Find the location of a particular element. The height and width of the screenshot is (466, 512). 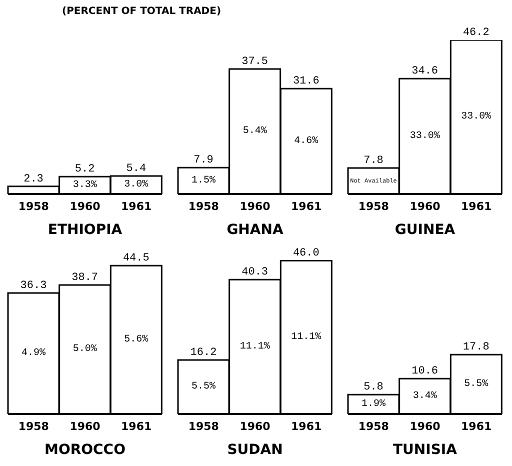

data-label: 7.8 is located at coordinates (374, 161).